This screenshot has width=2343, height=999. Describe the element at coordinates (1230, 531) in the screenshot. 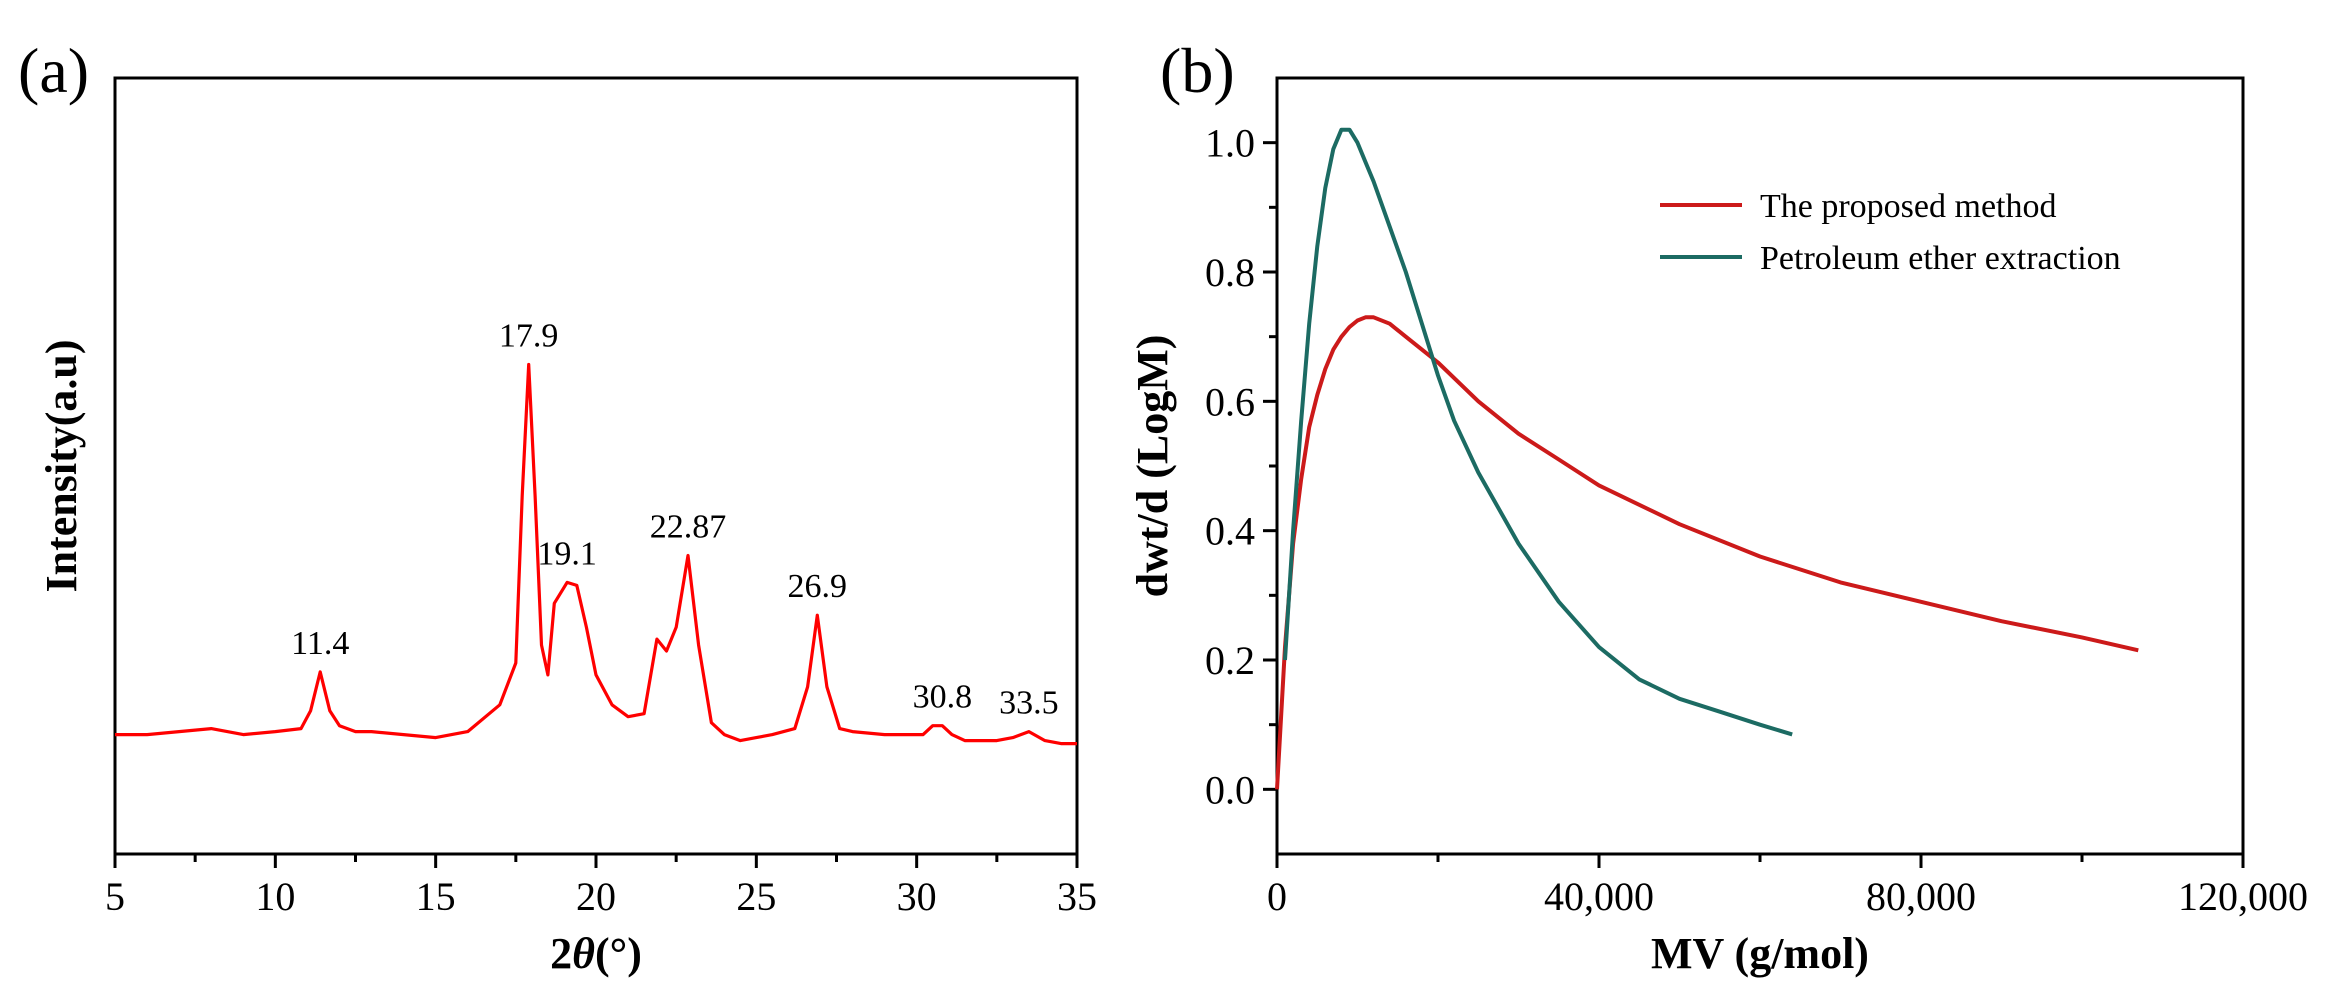

I see `panel-b-y-tick-label: 0.4` at that location.